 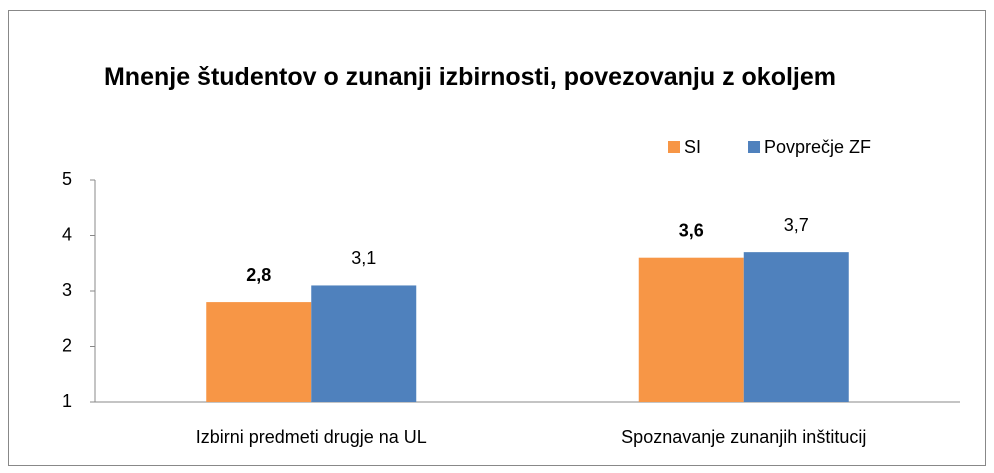 What do you see at coordinates (67, 290) in the screenshot?
I see `y-tick-label: 3` at bounding box center [67, 290].